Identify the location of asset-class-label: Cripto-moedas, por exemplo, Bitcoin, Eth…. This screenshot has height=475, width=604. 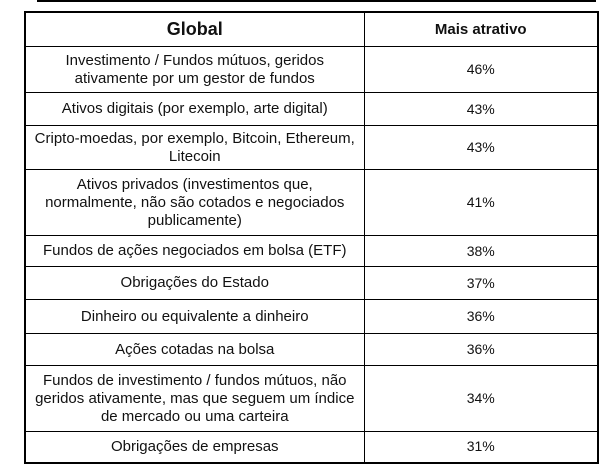
(194, 147).